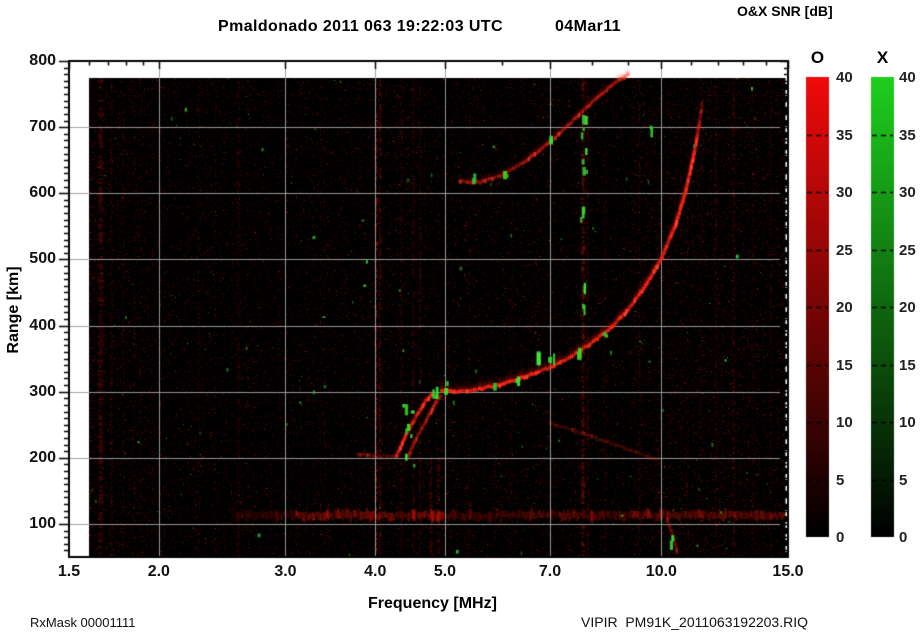  What do you see at coordinates (42, 391) in the screenshot?
I see `y-tick-label: 300` at bounding box center [42, 391].